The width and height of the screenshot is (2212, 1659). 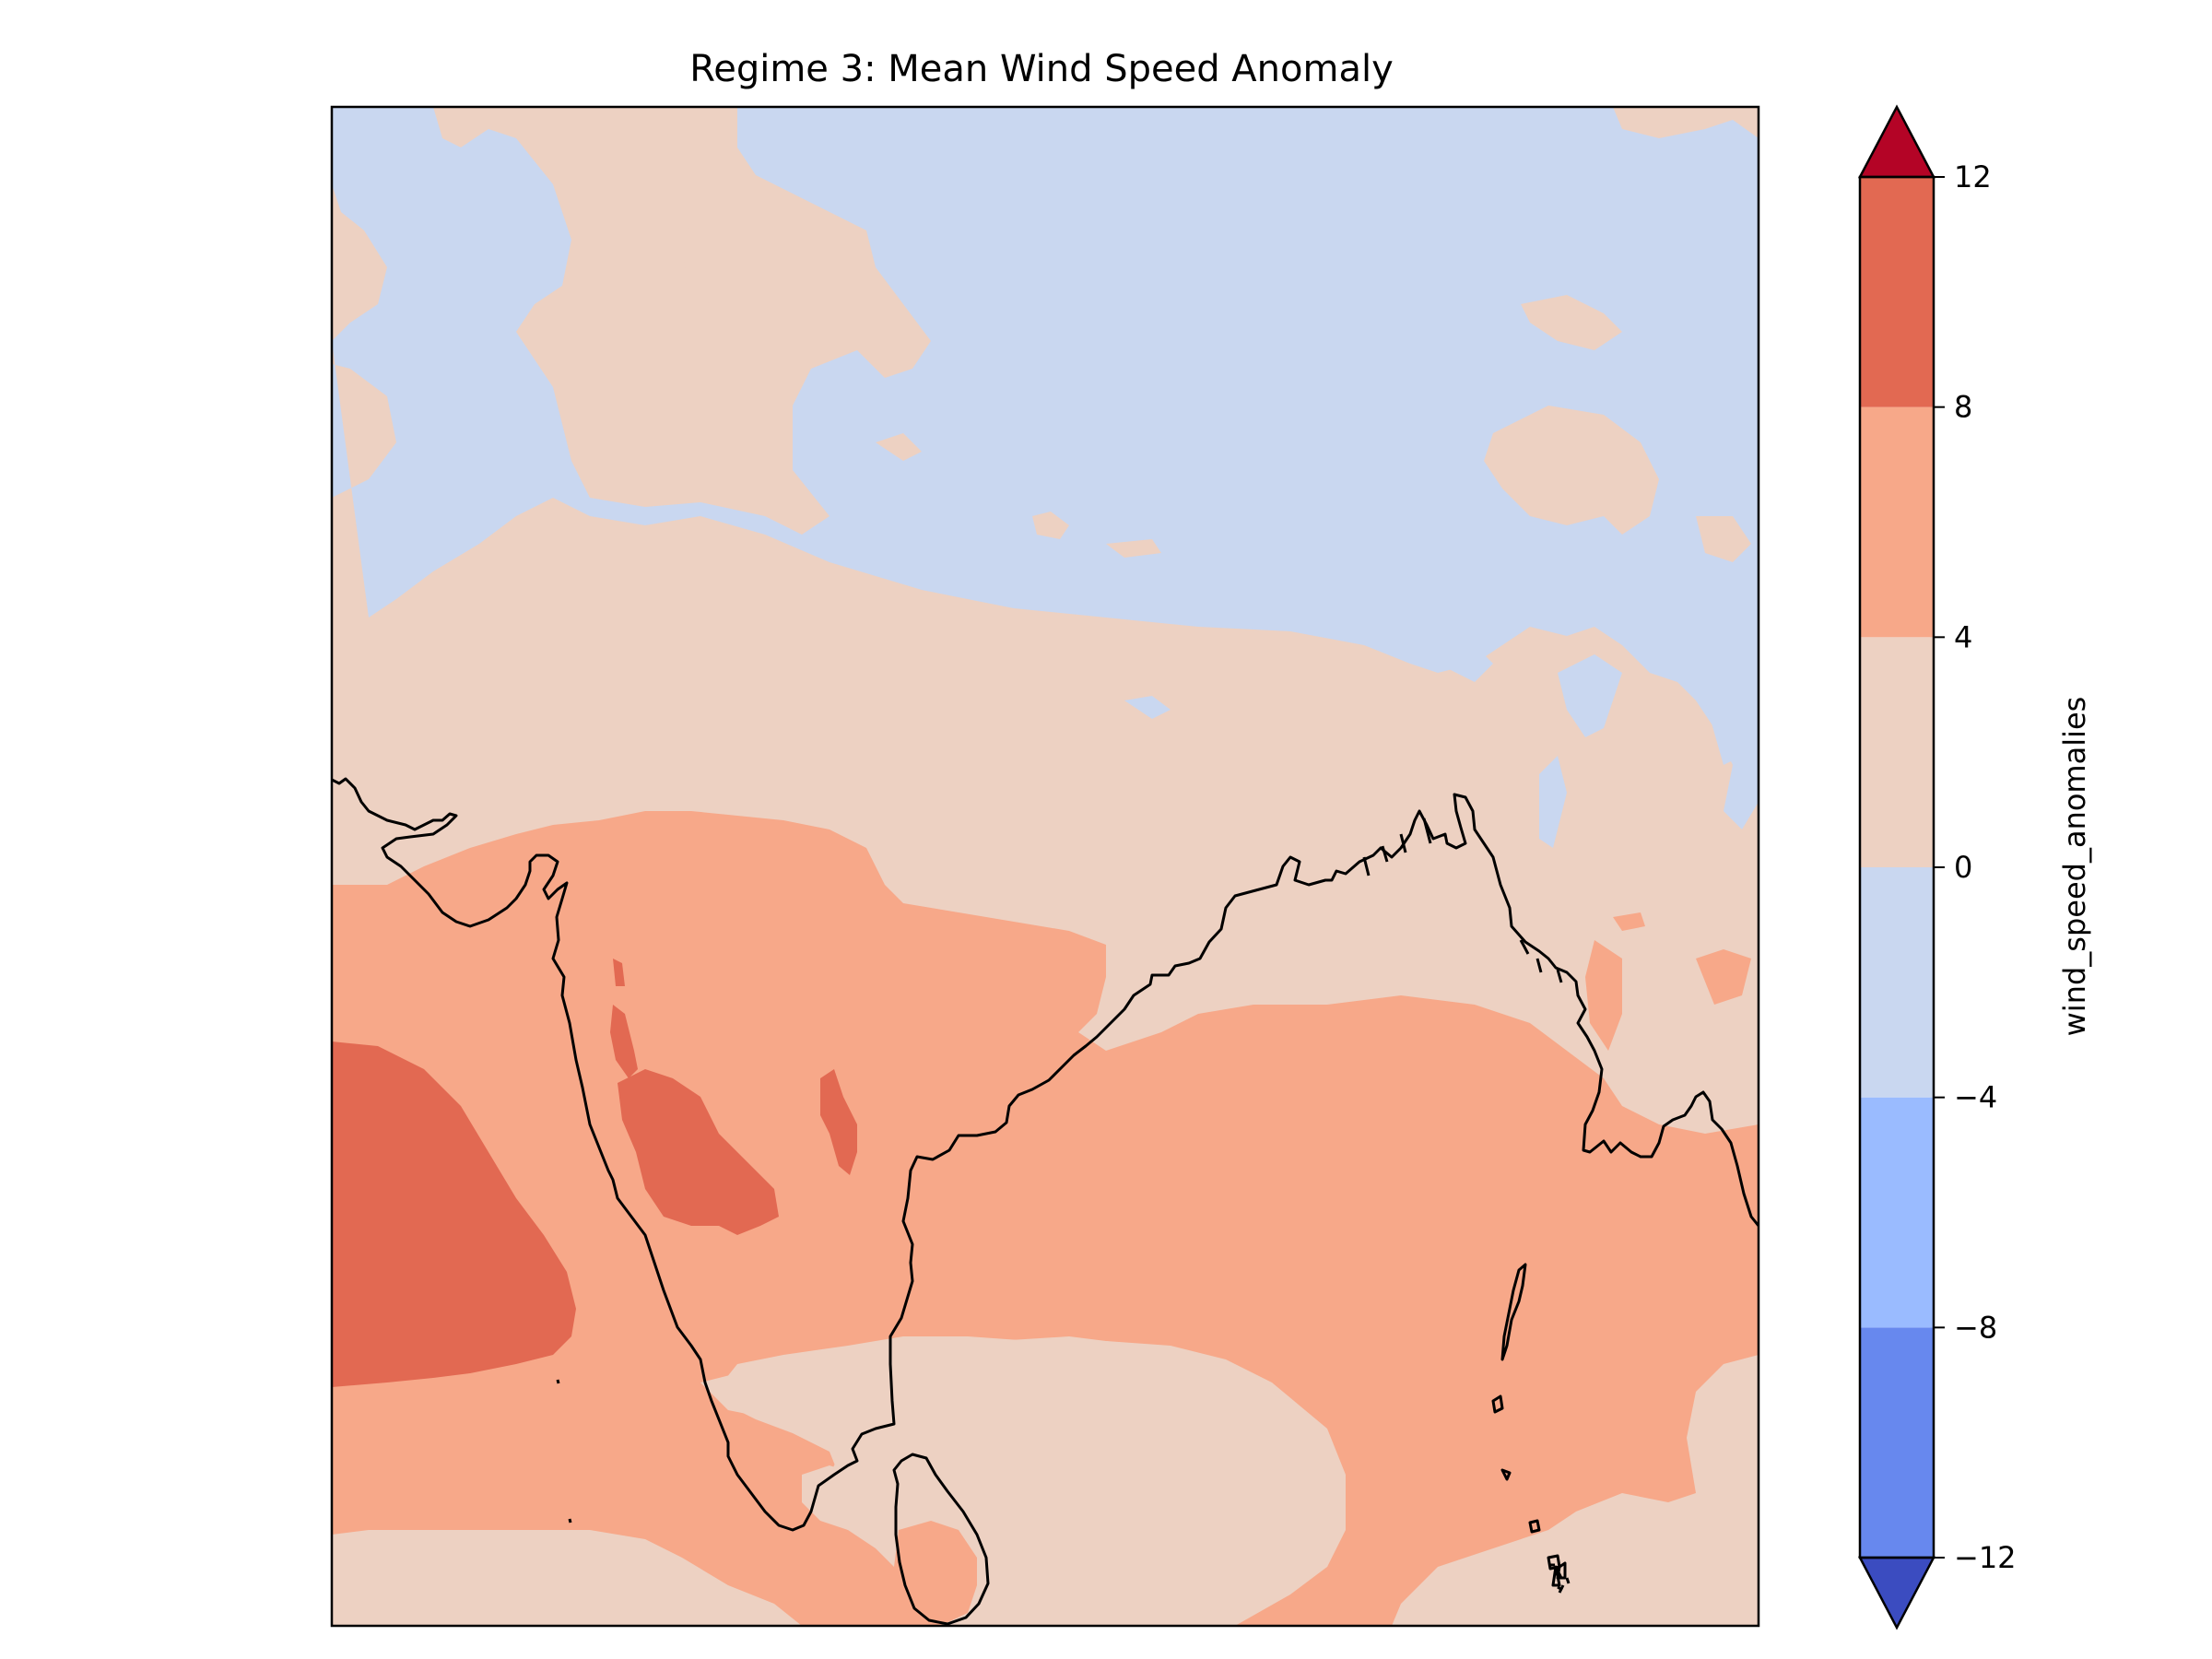 What do you see at coordinates (454, 1214) in the screenshot?
I see `field-band-8-12-arabian` at bounding box center [454, 1214].